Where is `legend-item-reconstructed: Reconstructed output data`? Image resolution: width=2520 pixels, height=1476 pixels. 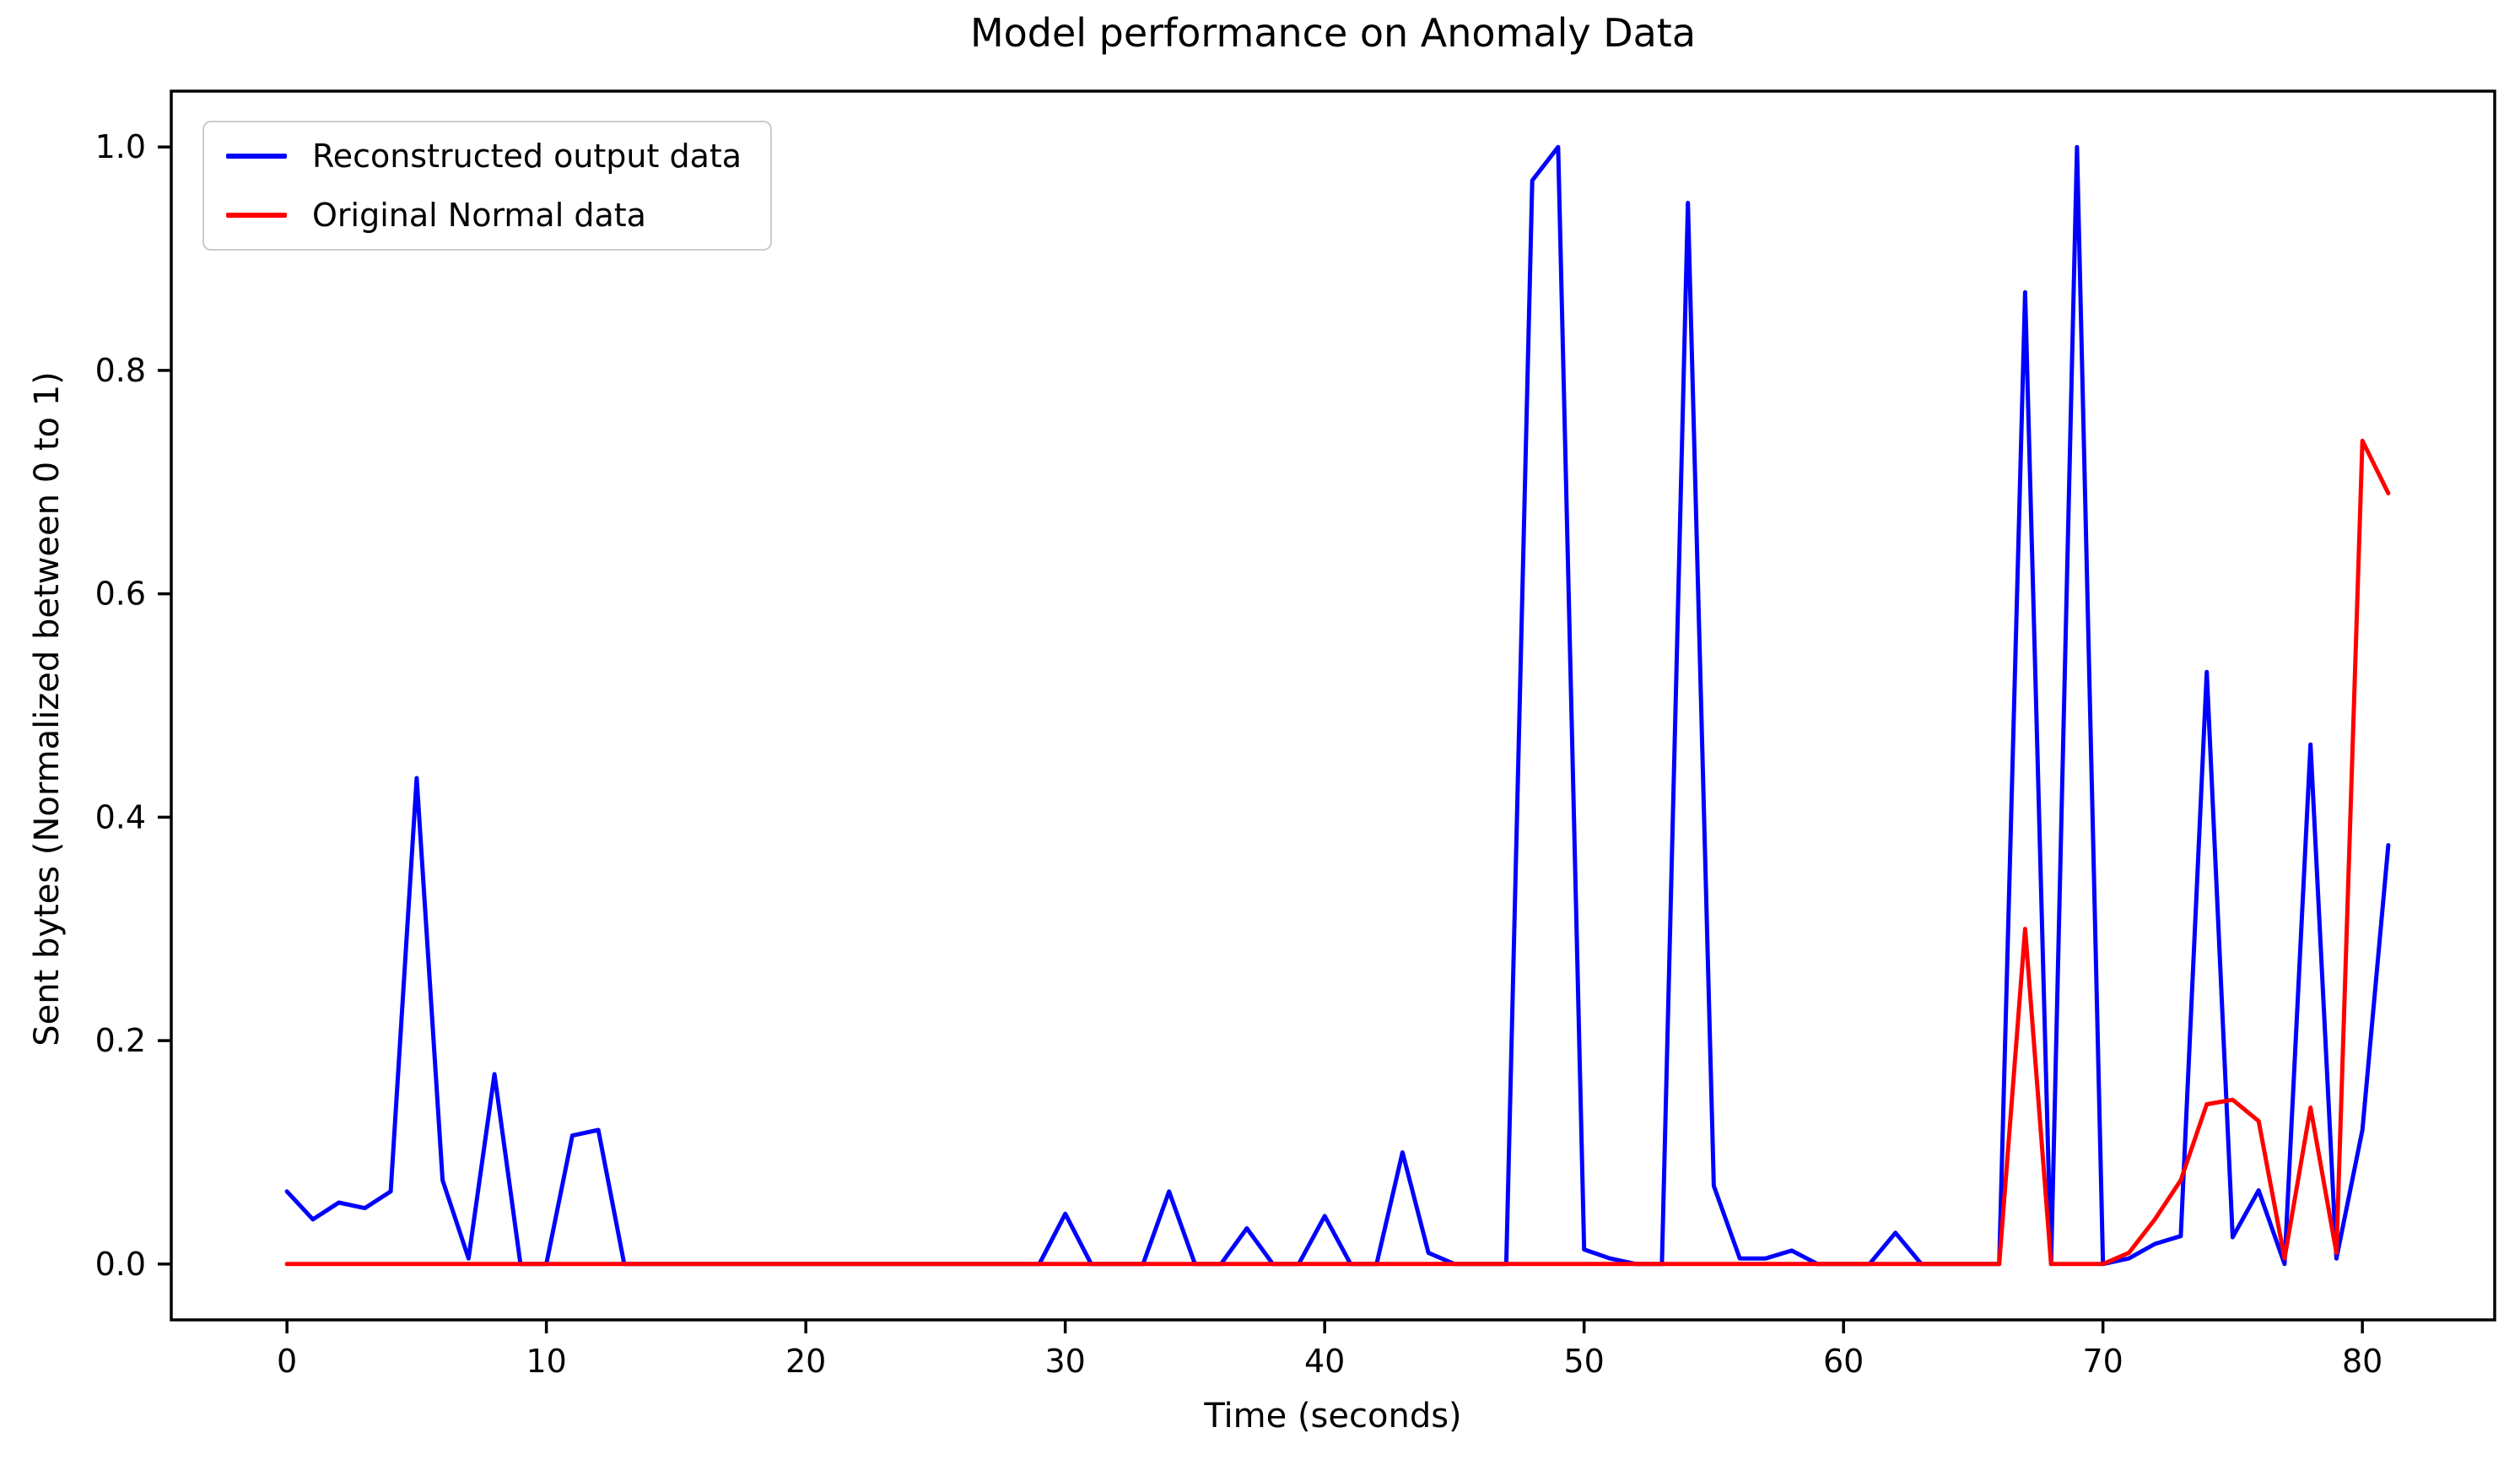
legend-item-reconstructed: Reconstructed output data is located at coordinates (484, 157).